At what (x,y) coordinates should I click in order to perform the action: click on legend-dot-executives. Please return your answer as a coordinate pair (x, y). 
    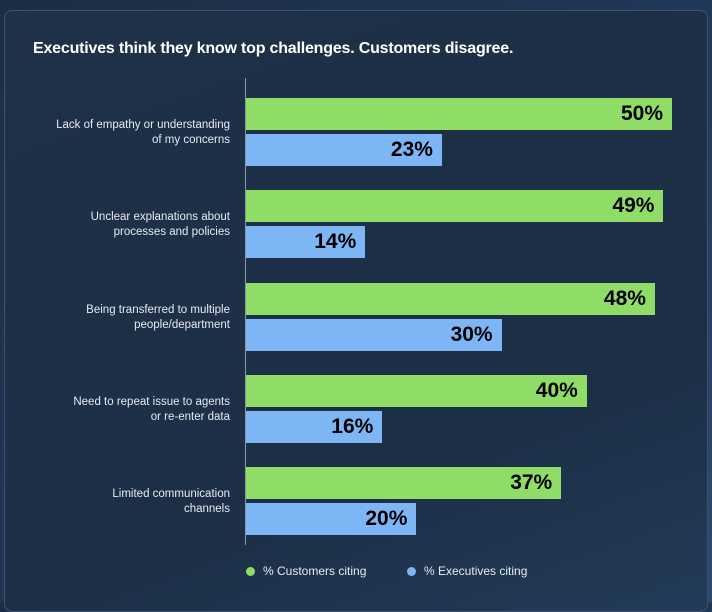
    Looking at the image, I should click on (411, 571).